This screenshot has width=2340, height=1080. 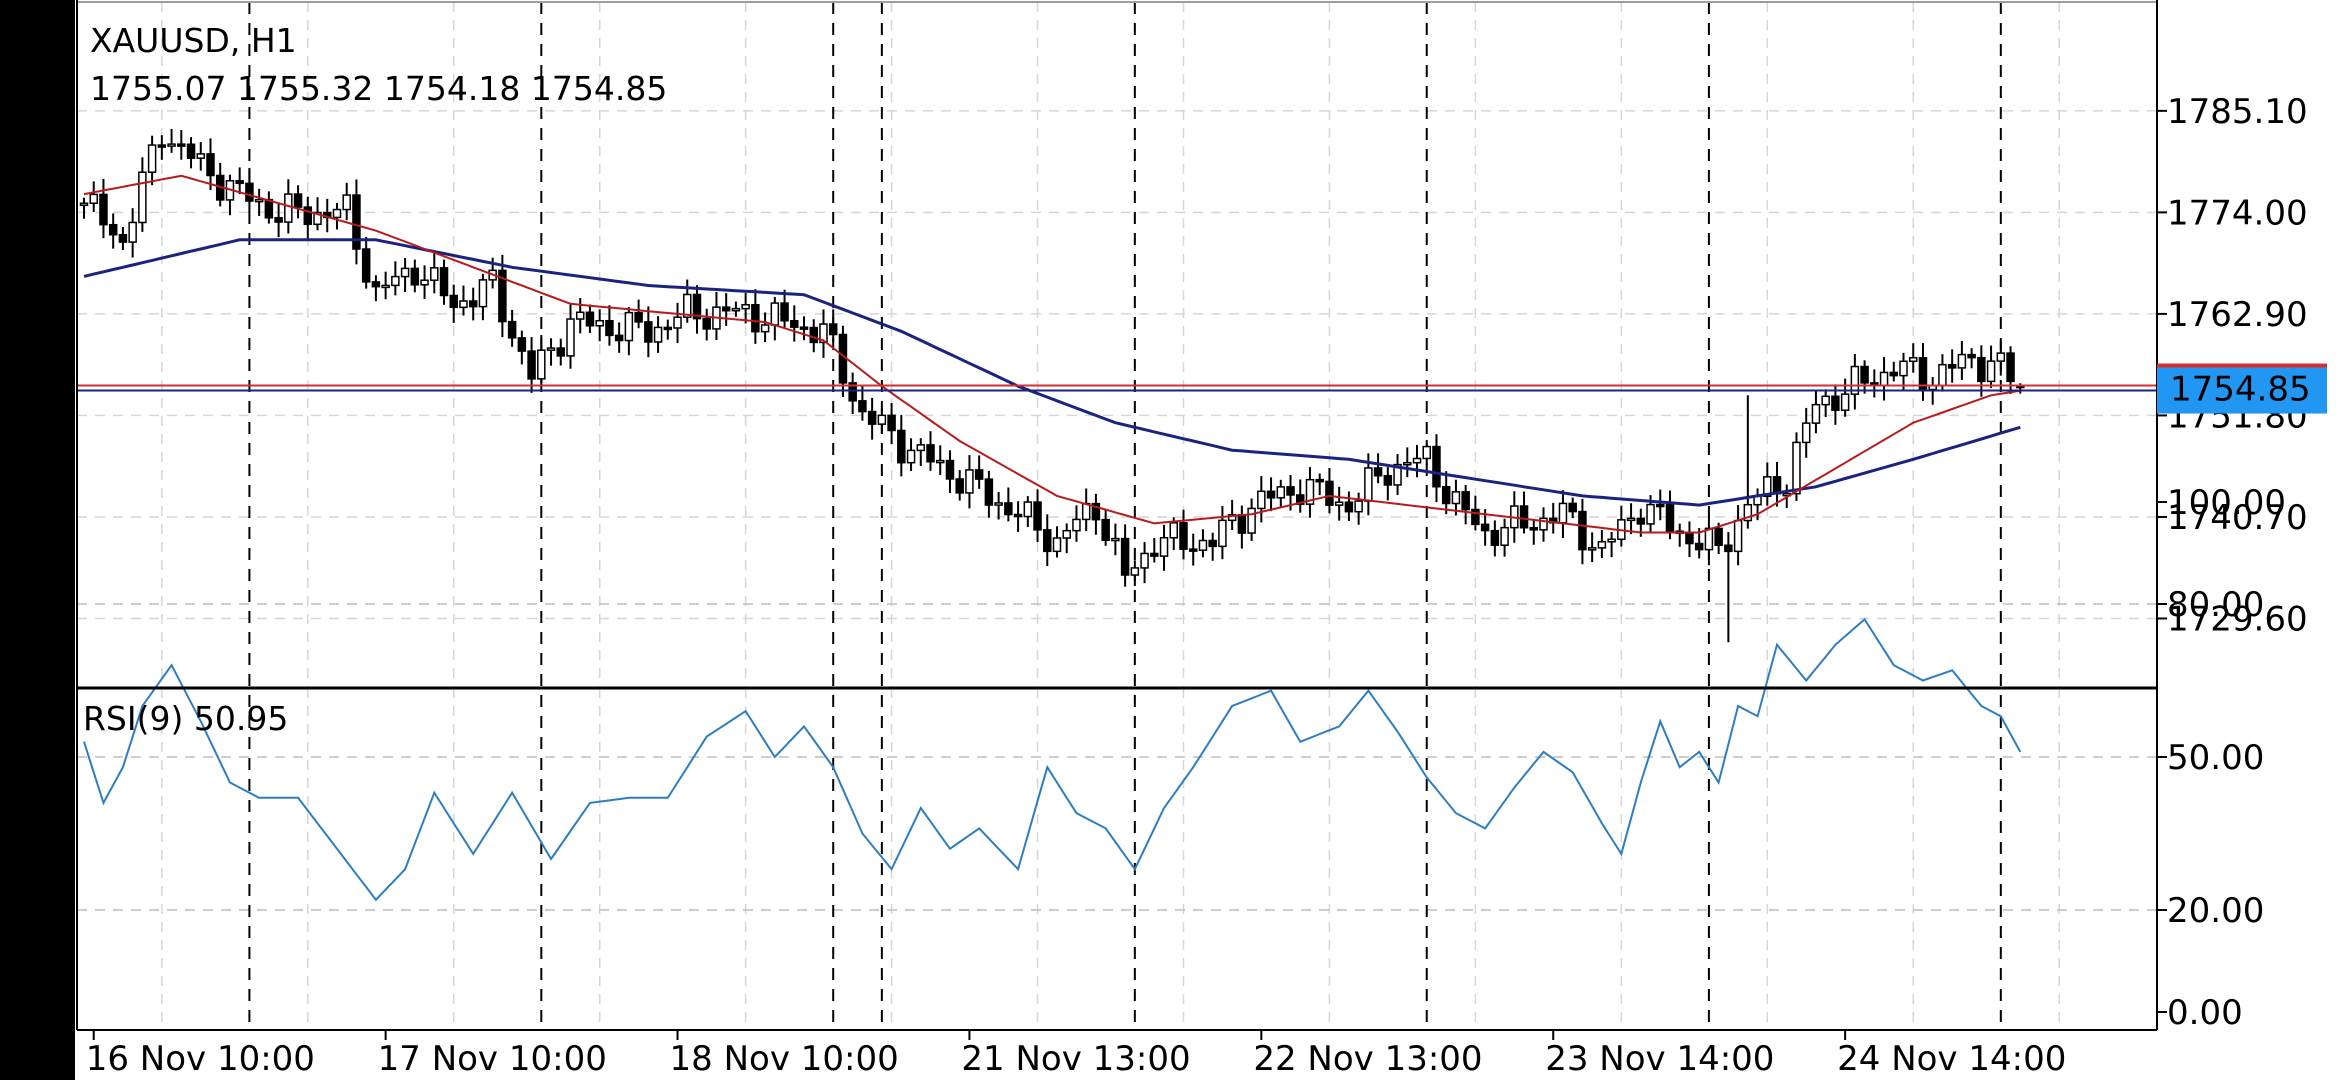 I want to click on rsi-axis-tick-label: 80.00, so click(x=2215, y=605).